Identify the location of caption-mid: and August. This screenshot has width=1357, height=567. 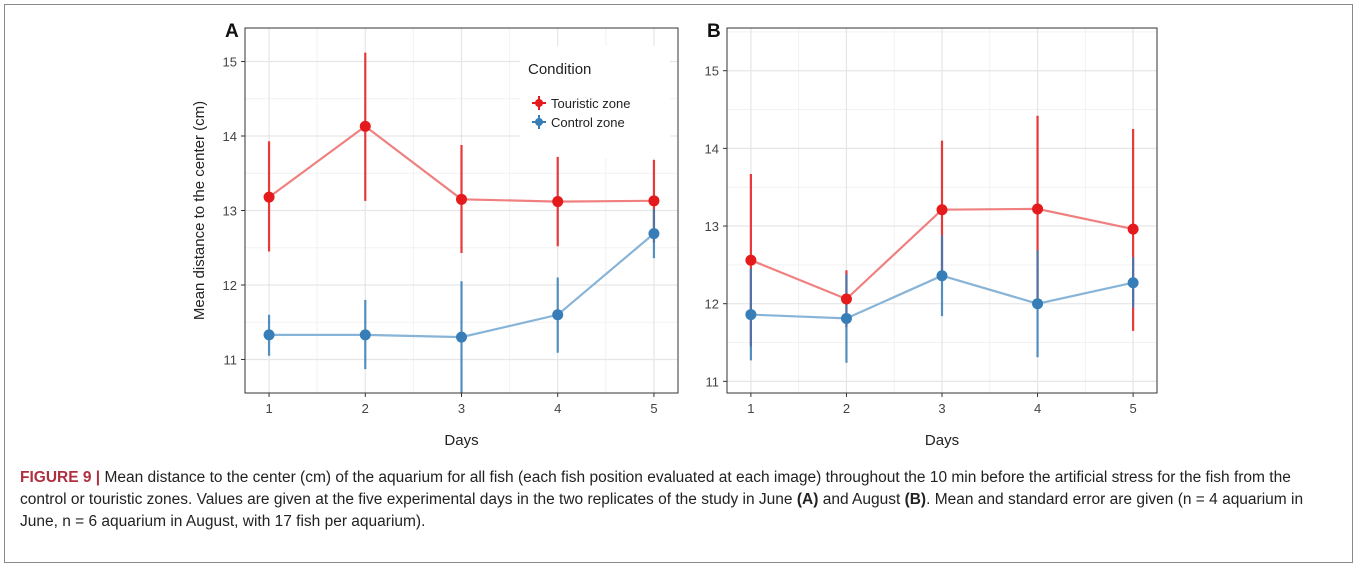
(861, 499).